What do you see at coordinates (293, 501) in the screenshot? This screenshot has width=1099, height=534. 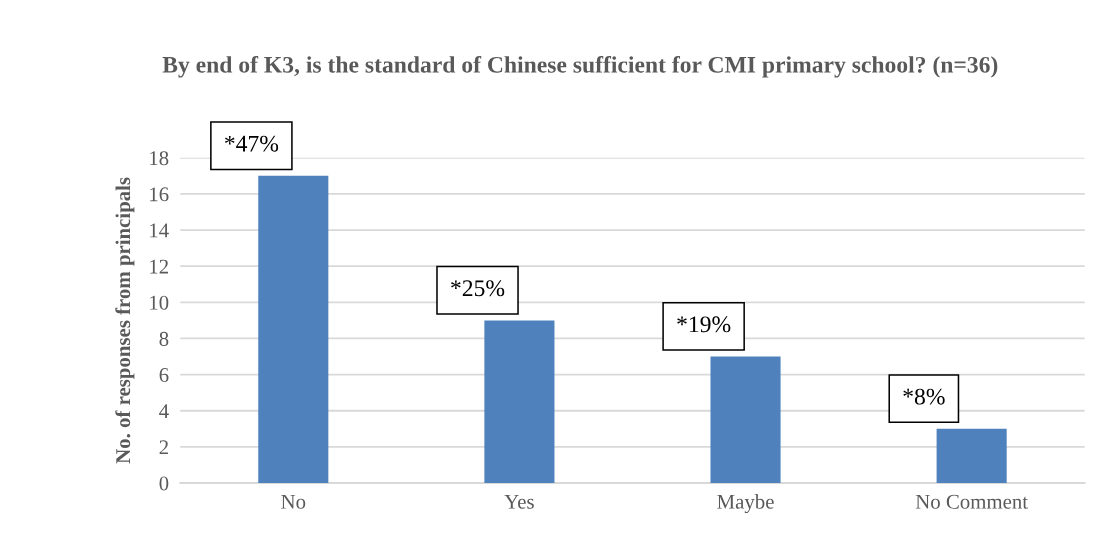 I see `x-tick-label: No` at bounding box center [293, 501].